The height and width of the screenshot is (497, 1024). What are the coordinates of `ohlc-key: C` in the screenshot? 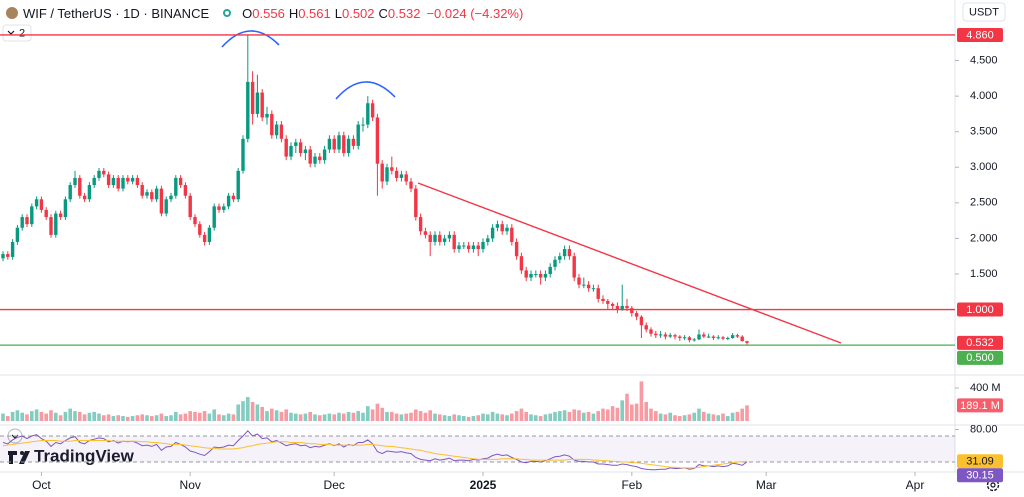 It's located at (383, 13).